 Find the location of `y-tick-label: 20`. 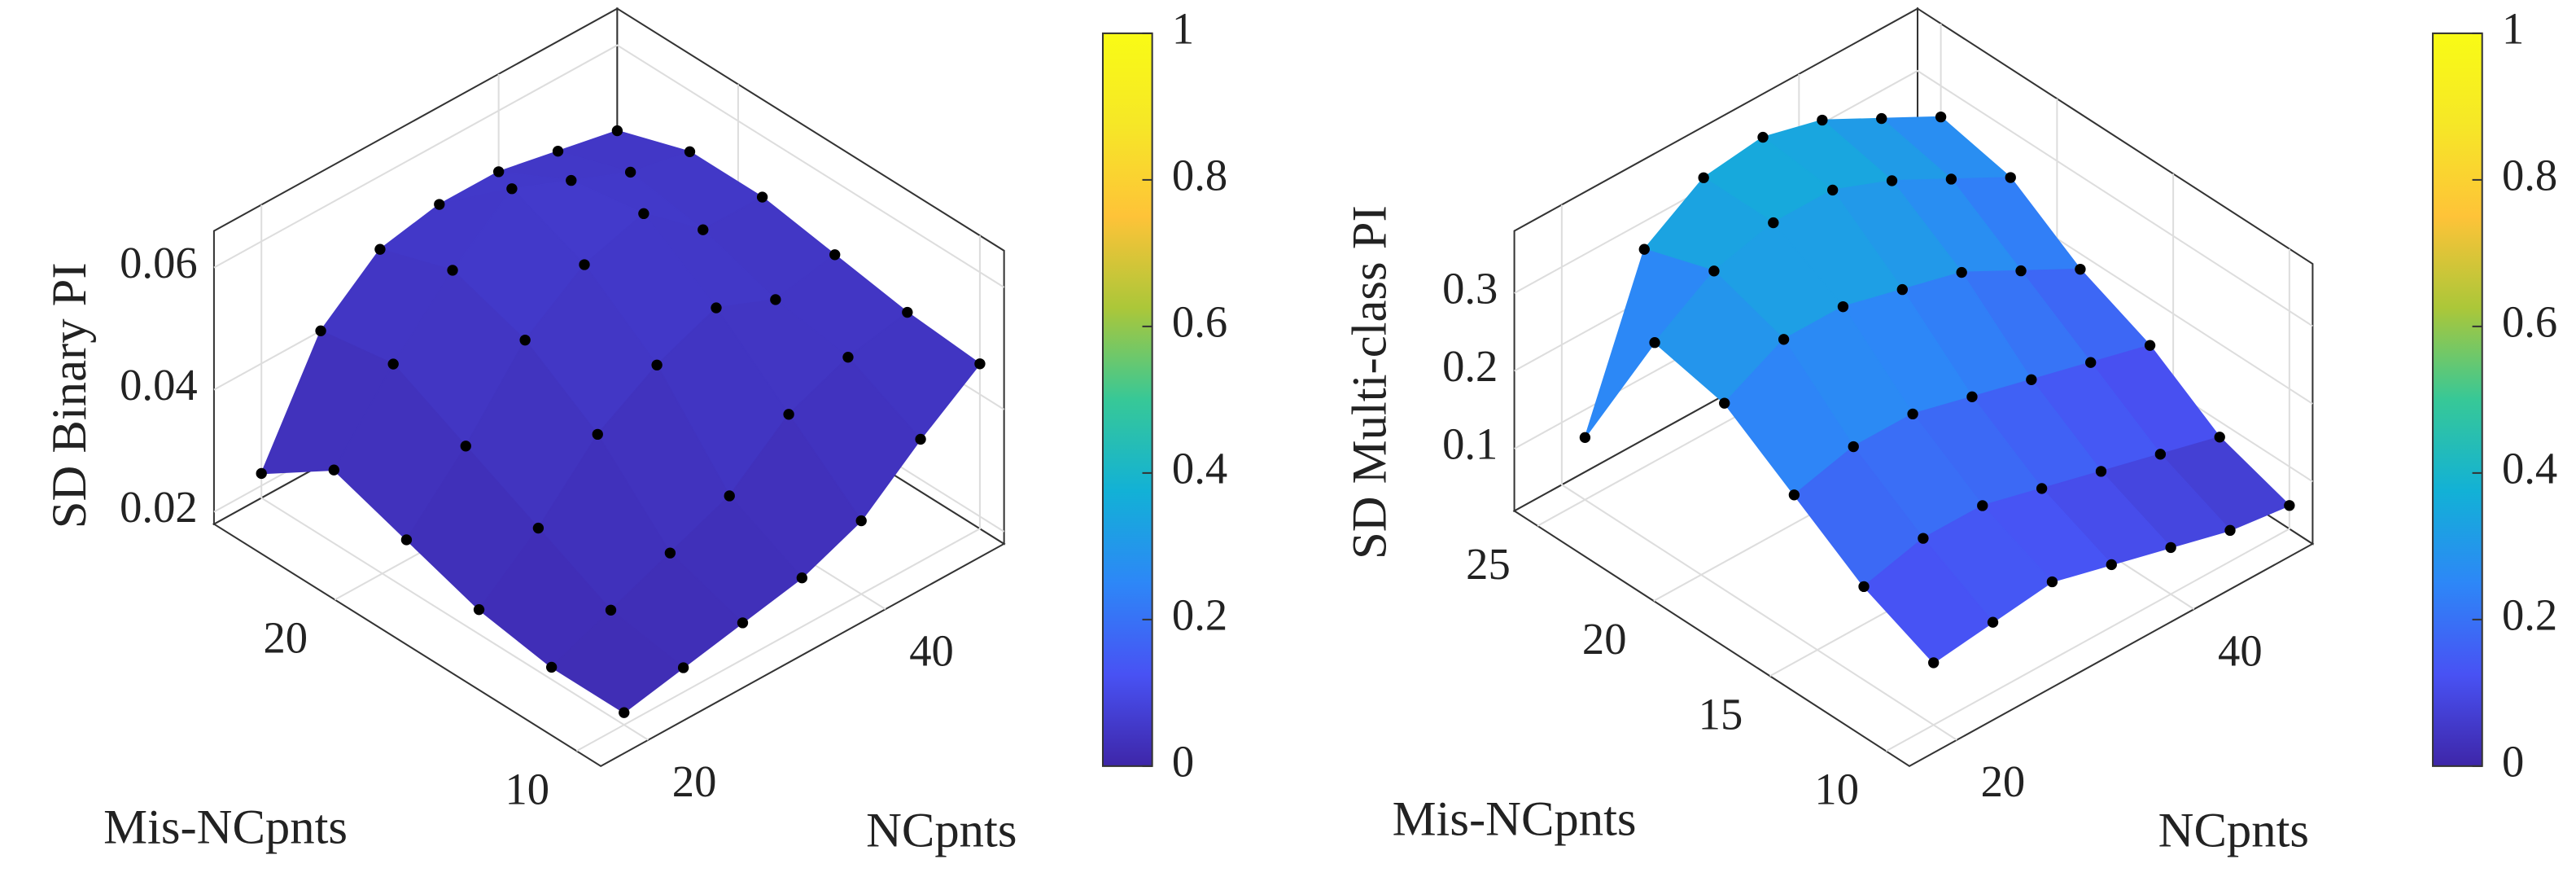

y-tick-label: 20 is located at coordinates (285, 638).